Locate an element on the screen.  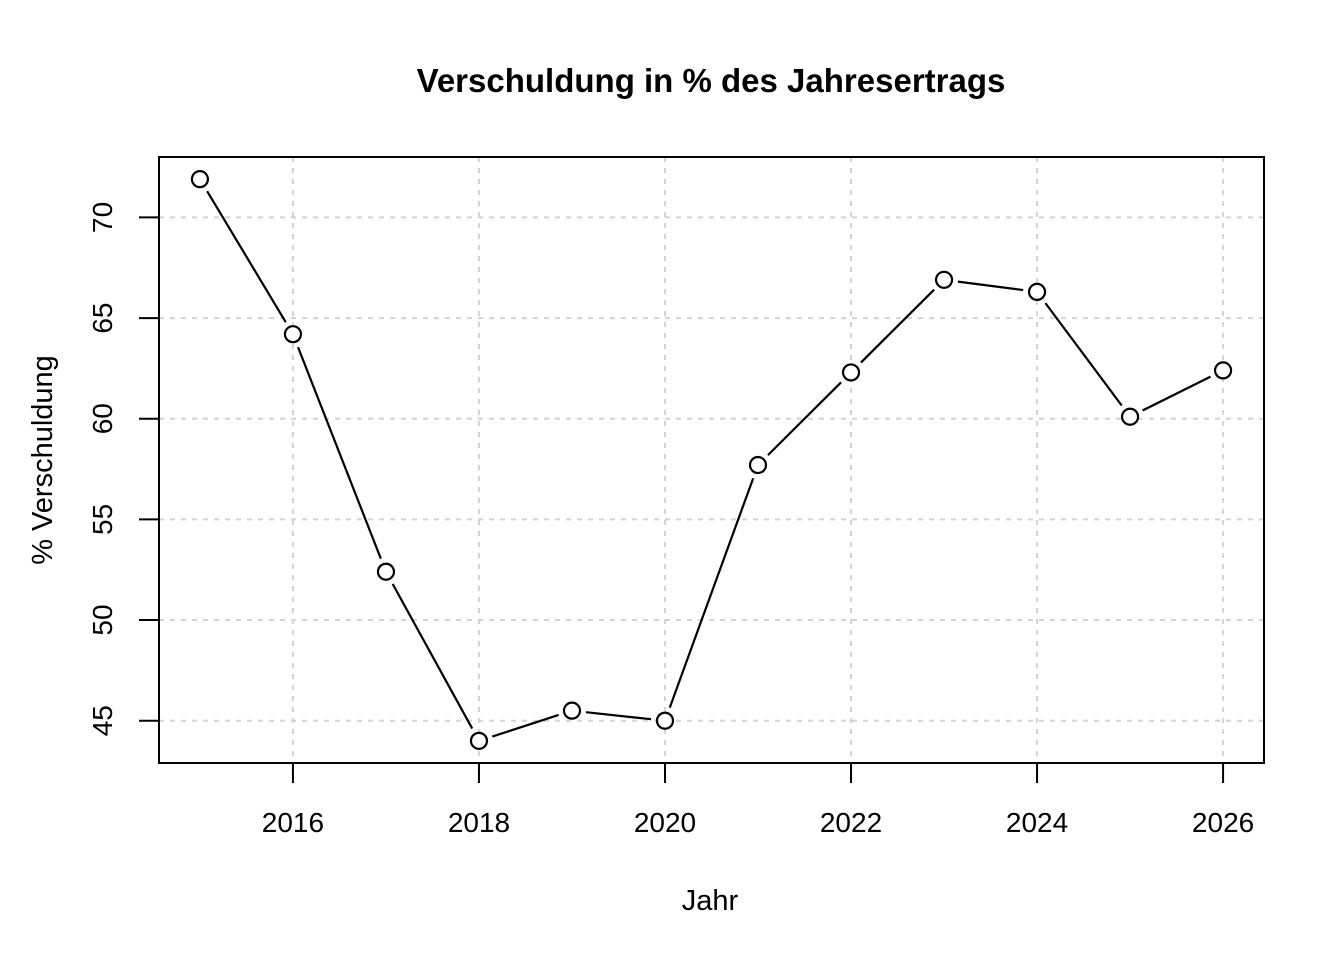
data-point-2017 is located at coordinates (386, 571).